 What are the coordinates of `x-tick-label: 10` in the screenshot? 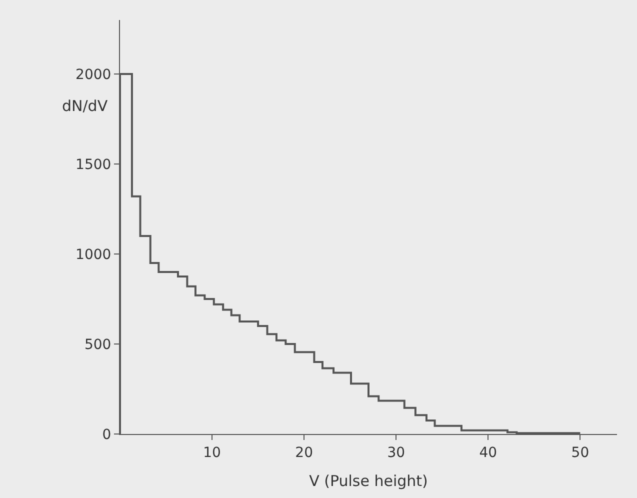 It's located at (212, 452).